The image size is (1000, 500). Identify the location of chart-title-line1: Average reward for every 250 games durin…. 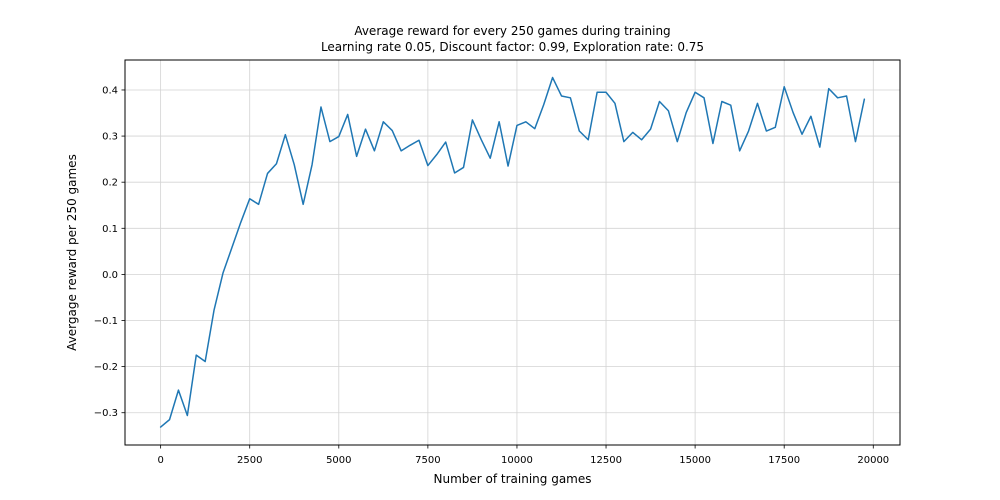
(512, 31).